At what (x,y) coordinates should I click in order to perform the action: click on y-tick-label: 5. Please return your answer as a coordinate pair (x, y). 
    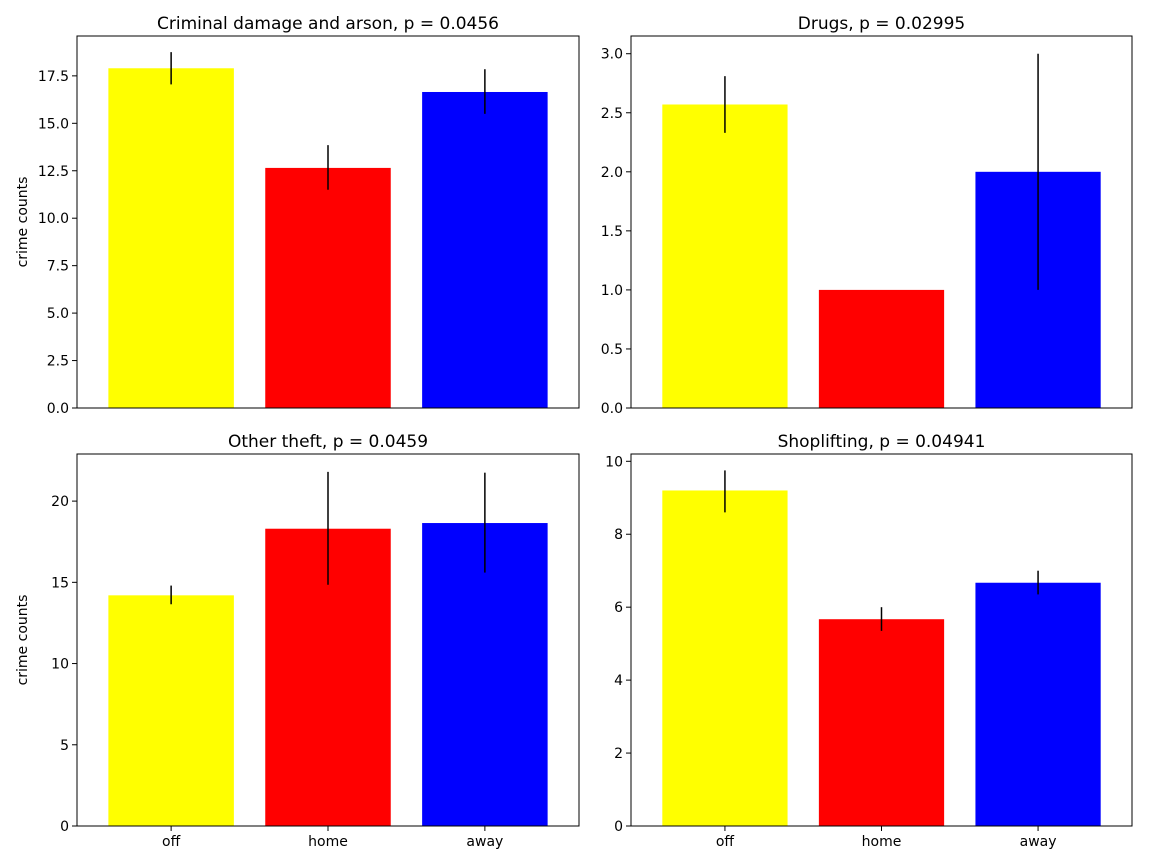
    Looking at the image, I should click on (64, 746).